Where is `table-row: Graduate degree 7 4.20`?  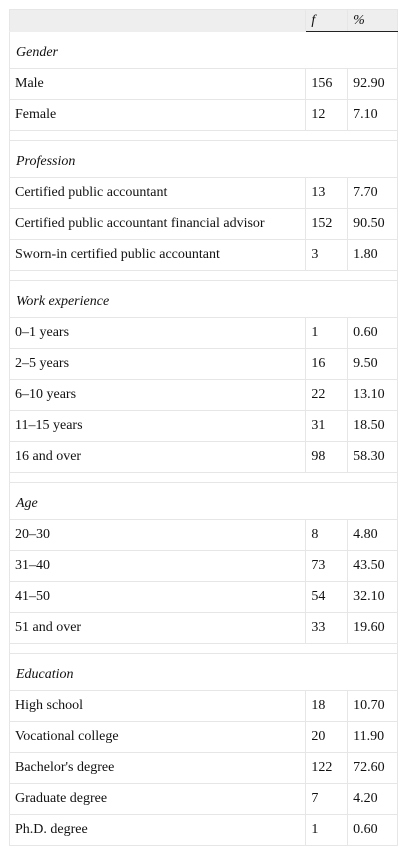
table-row: Graduate degree 7 4.20 is located at coordinates (203, 799).